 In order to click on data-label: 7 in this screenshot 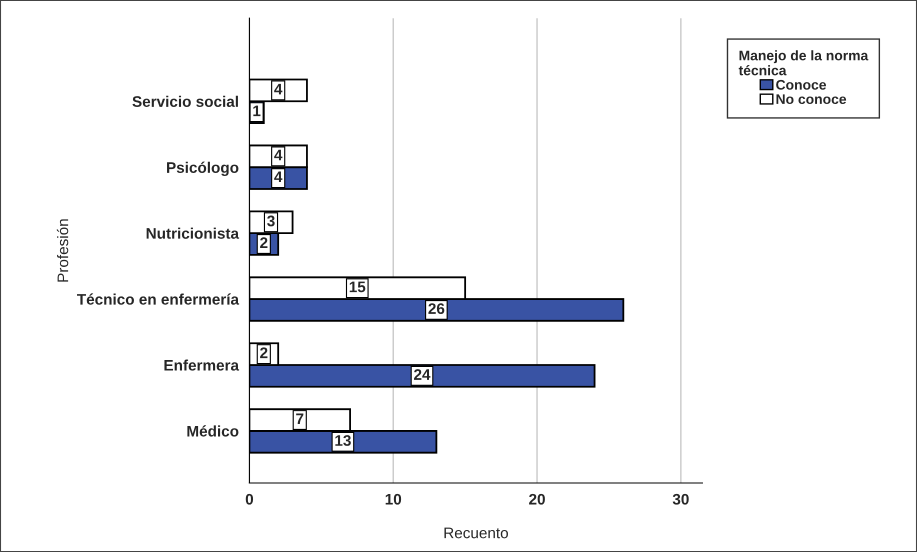, I will do `click(300, 418)`.